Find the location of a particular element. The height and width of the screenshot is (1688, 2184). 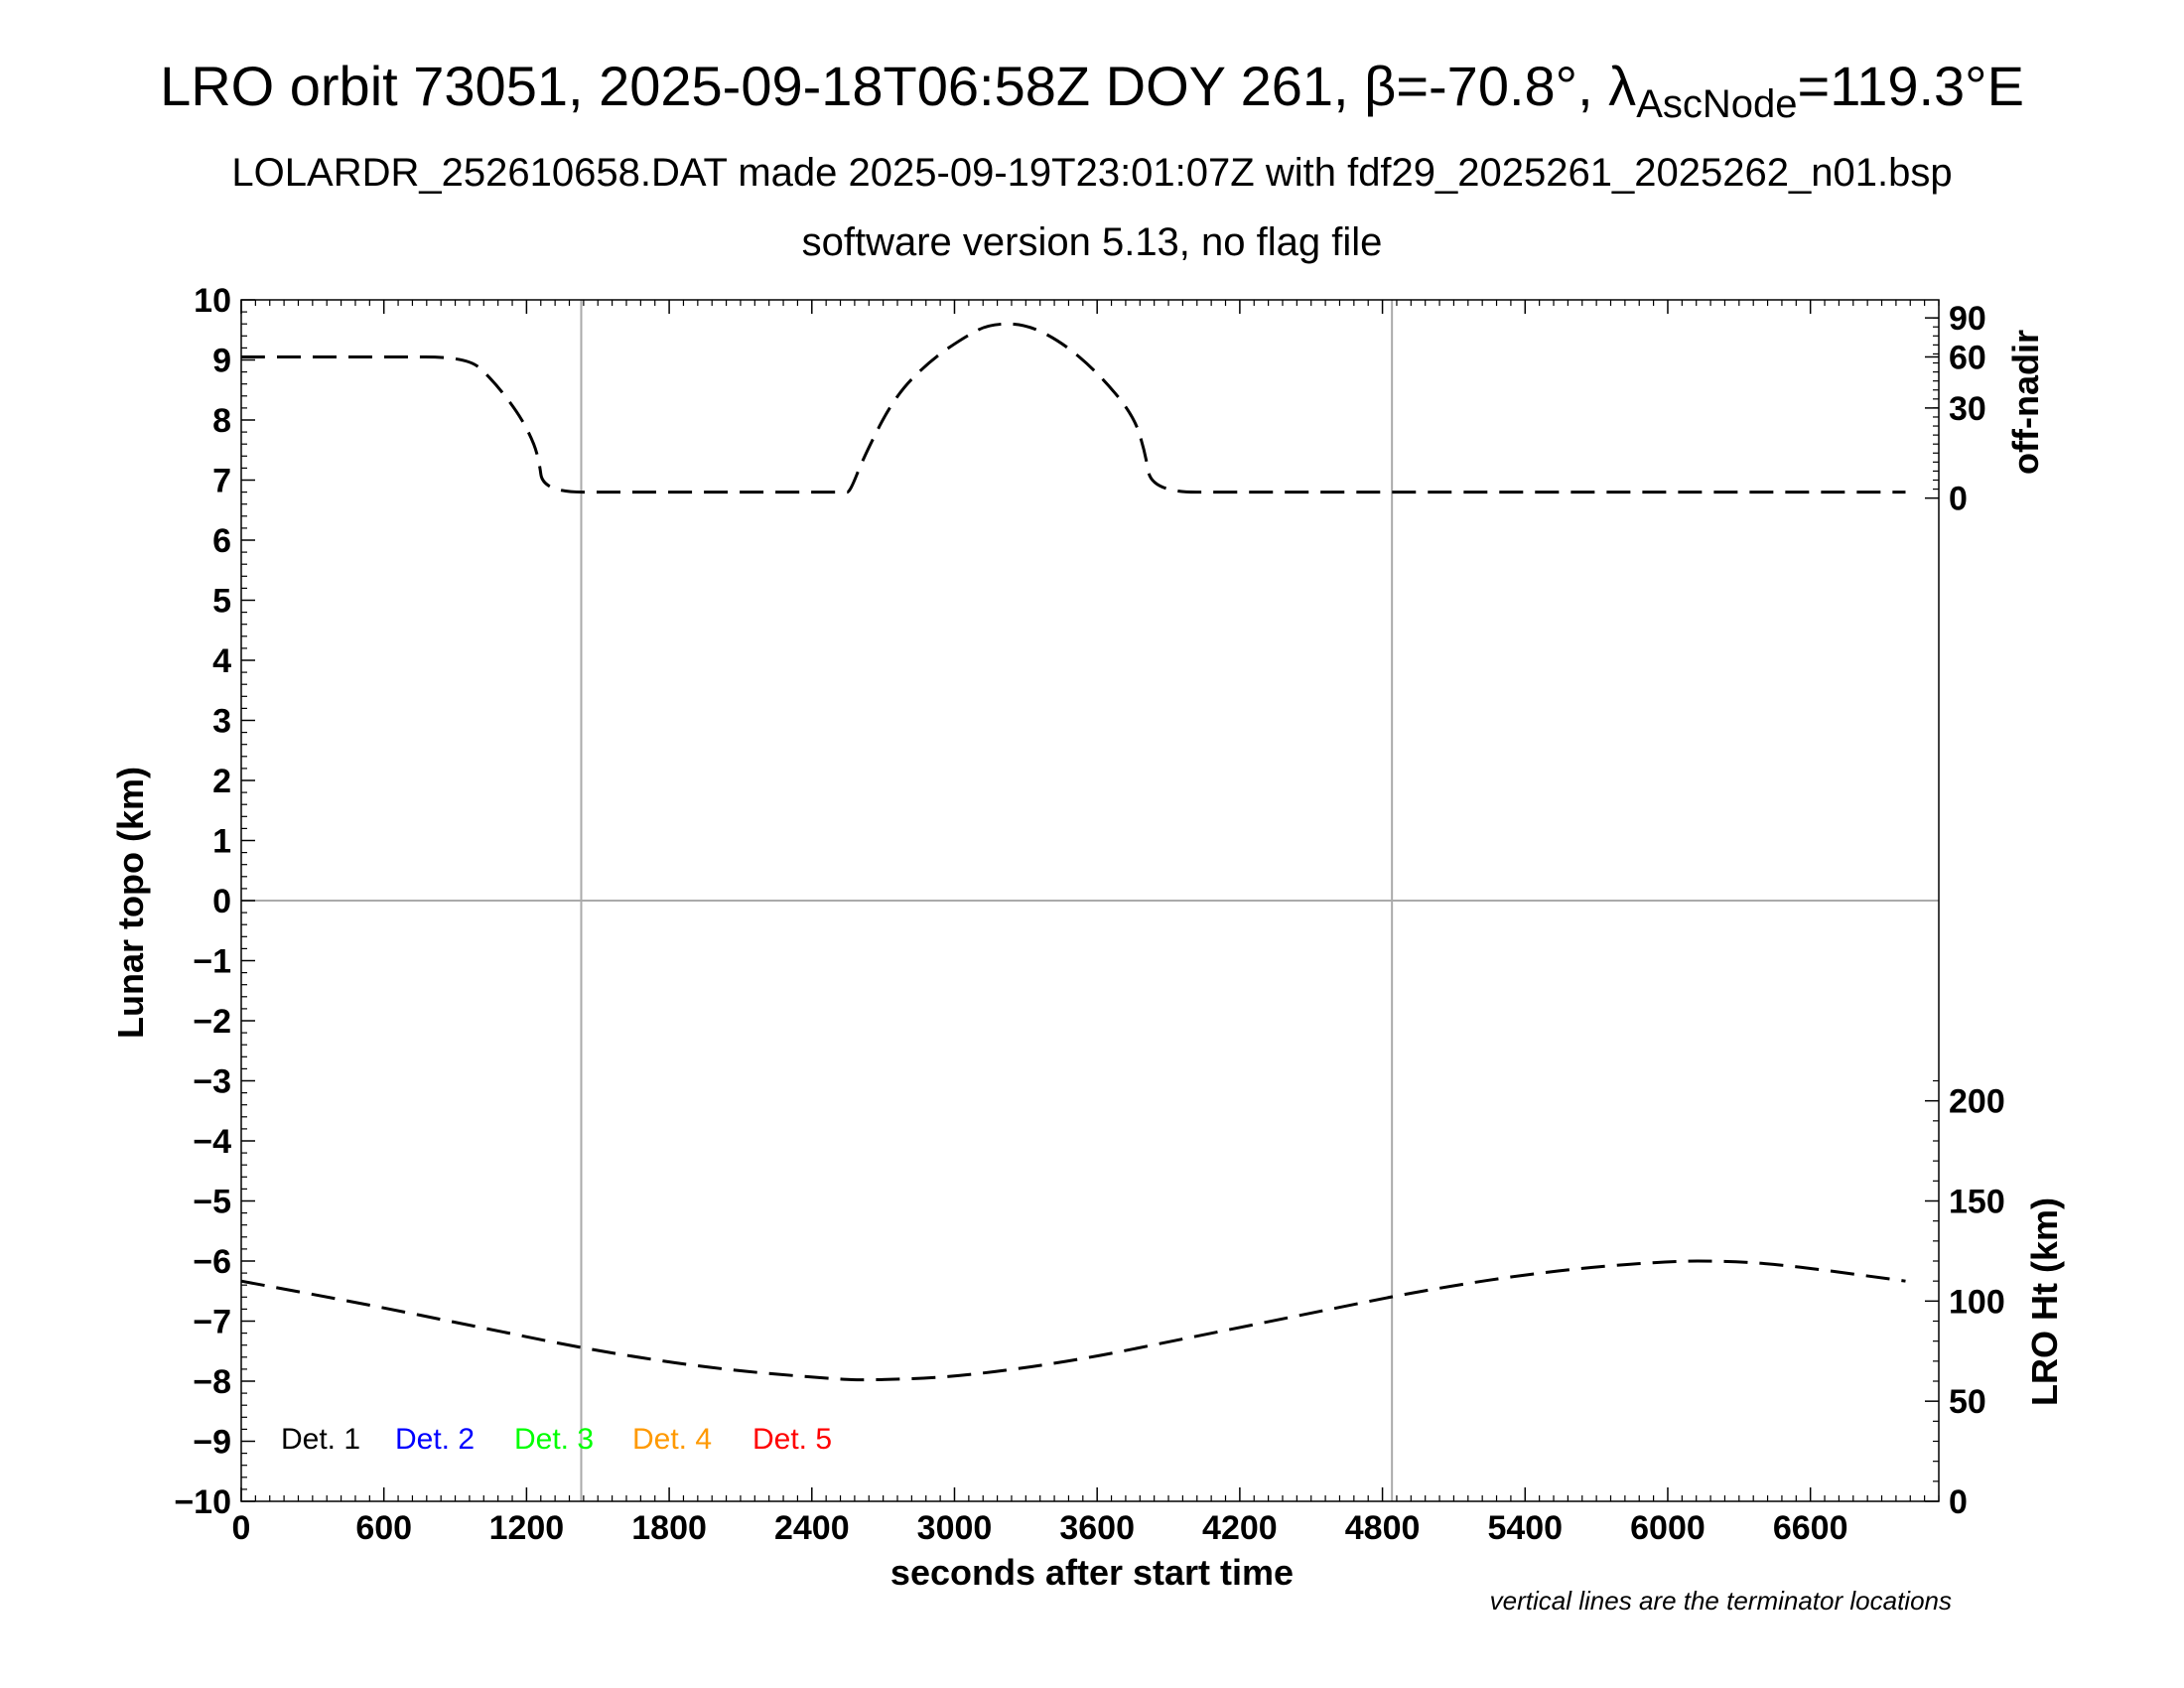

y-tick-label: 2 is located at coordinates (221, 781).